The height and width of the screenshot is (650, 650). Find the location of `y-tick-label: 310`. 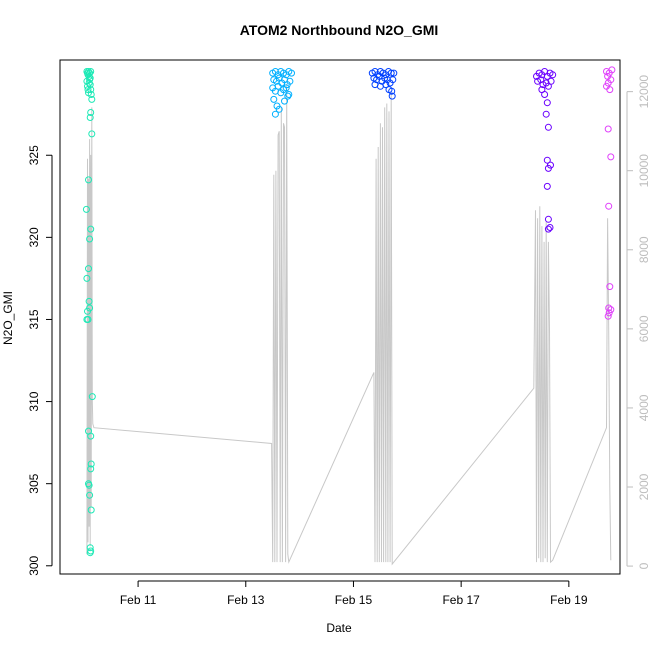

y-tick-label: 310 is located at coordinates (34, 401).